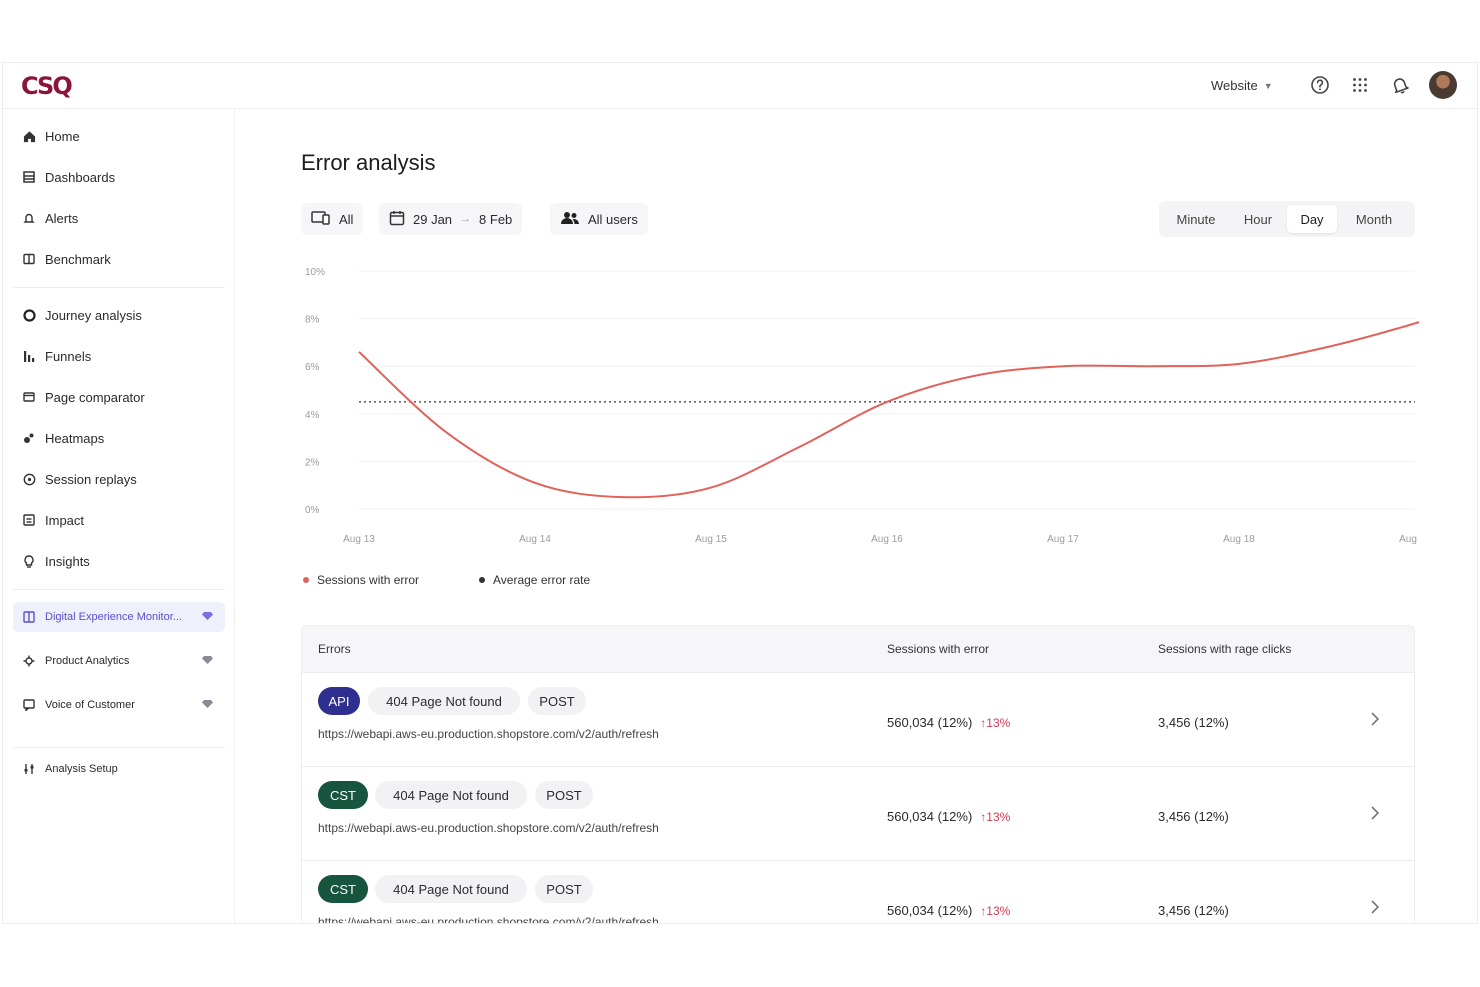 The width and height of the screenshot is (1480, 987). I want to click on source-tag: API, so click(339, 701).